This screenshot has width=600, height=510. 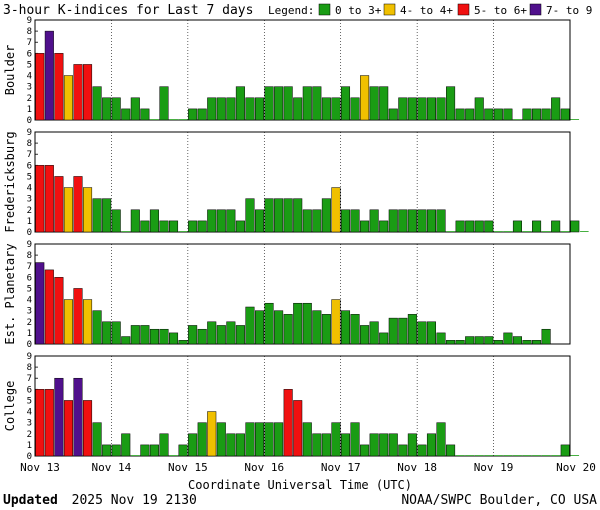 What do you see at coordinates (500, 10) in the screenshot?
I see `legend-item-5-to-6: 5- to 6+` at bounding box center [500, 10].